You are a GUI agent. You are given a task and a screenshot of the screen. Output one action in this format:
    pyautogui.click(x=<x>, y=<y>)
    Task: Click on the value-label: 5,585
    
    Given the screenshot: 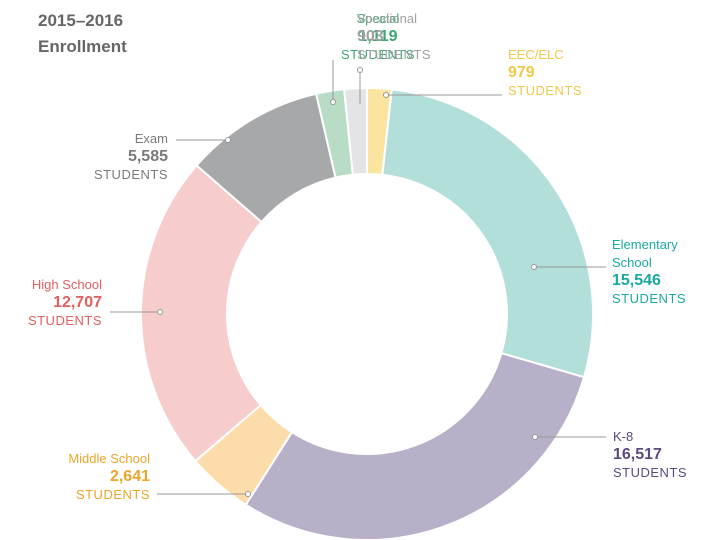 What is the action you would take?
    pyautogui.click(x=147, y=156)
    